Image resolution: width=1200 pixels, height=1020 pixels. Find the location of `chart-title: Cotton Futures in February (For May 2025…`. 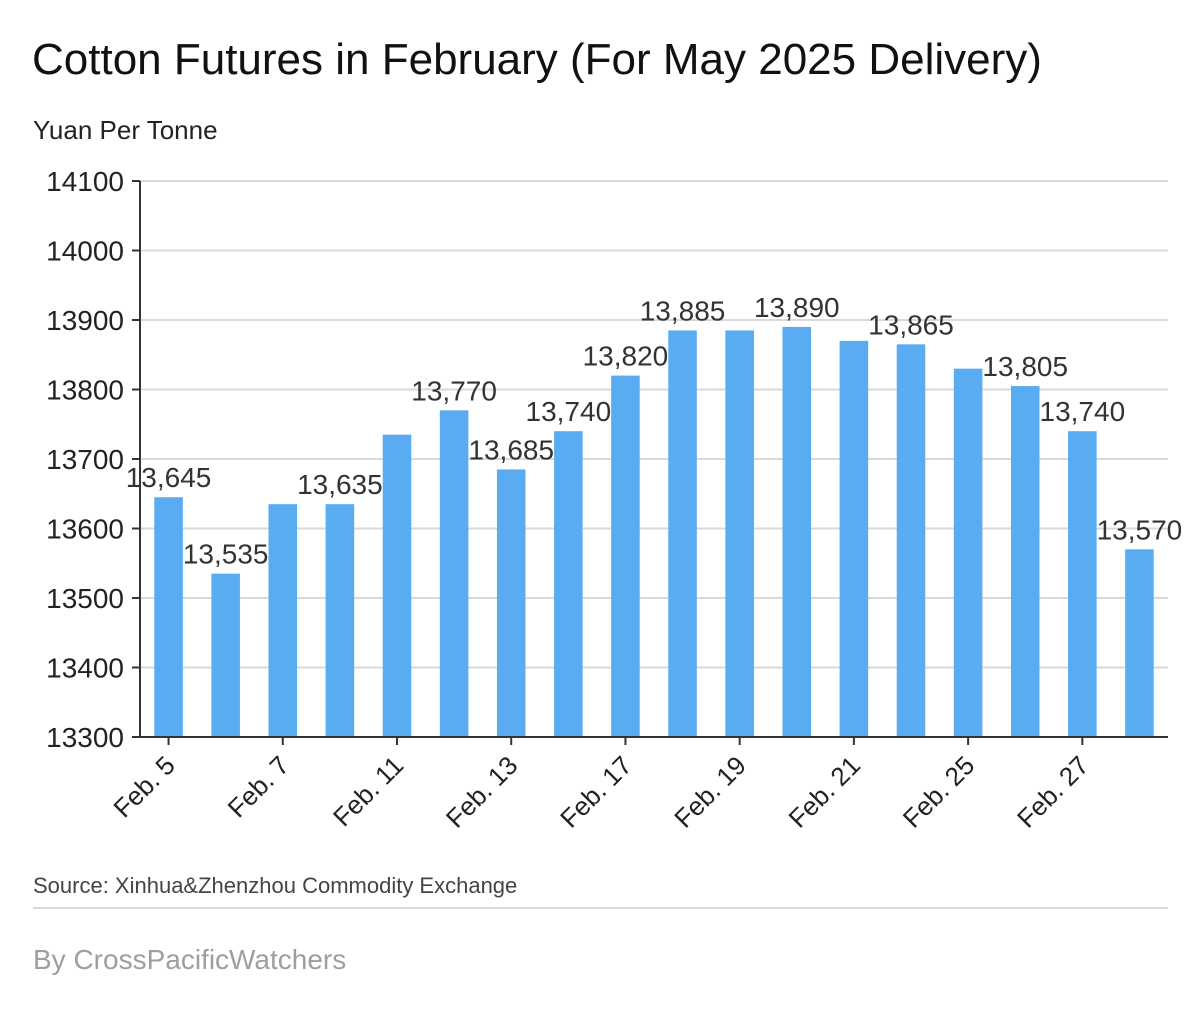

chart-title: Cotton Futures in February (For May 2025… is located at coordinates (537, 59).